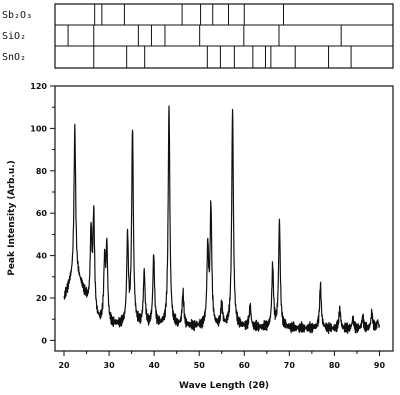 The width and height of the screenshot is (400, 395). I want to click on y-tick-label: 60, so click(42, 213).